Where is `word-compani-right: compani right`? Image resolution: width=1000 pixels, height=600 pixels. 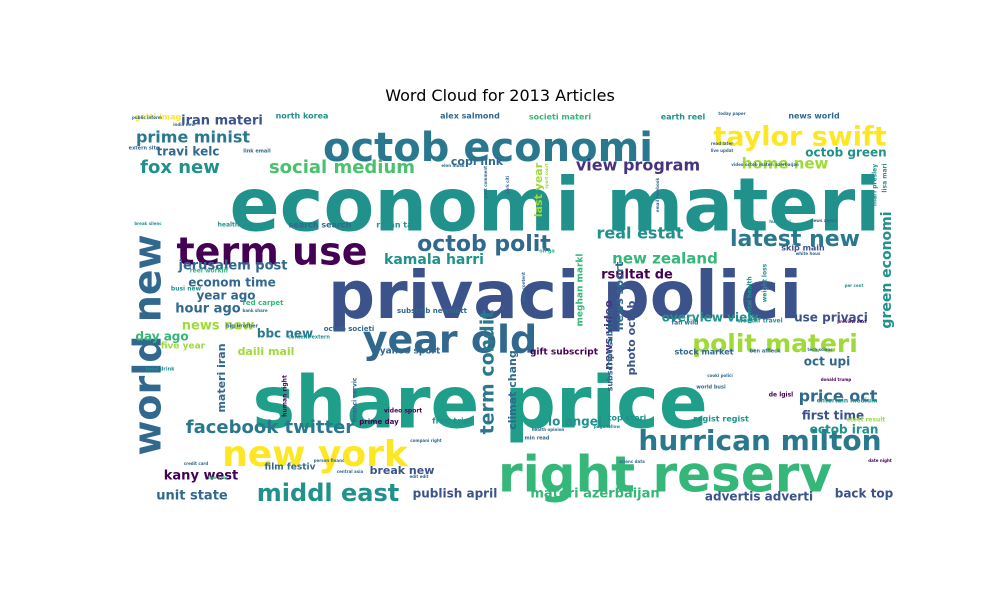
word-compani-right: compani right is located at coordinates (426, 440).